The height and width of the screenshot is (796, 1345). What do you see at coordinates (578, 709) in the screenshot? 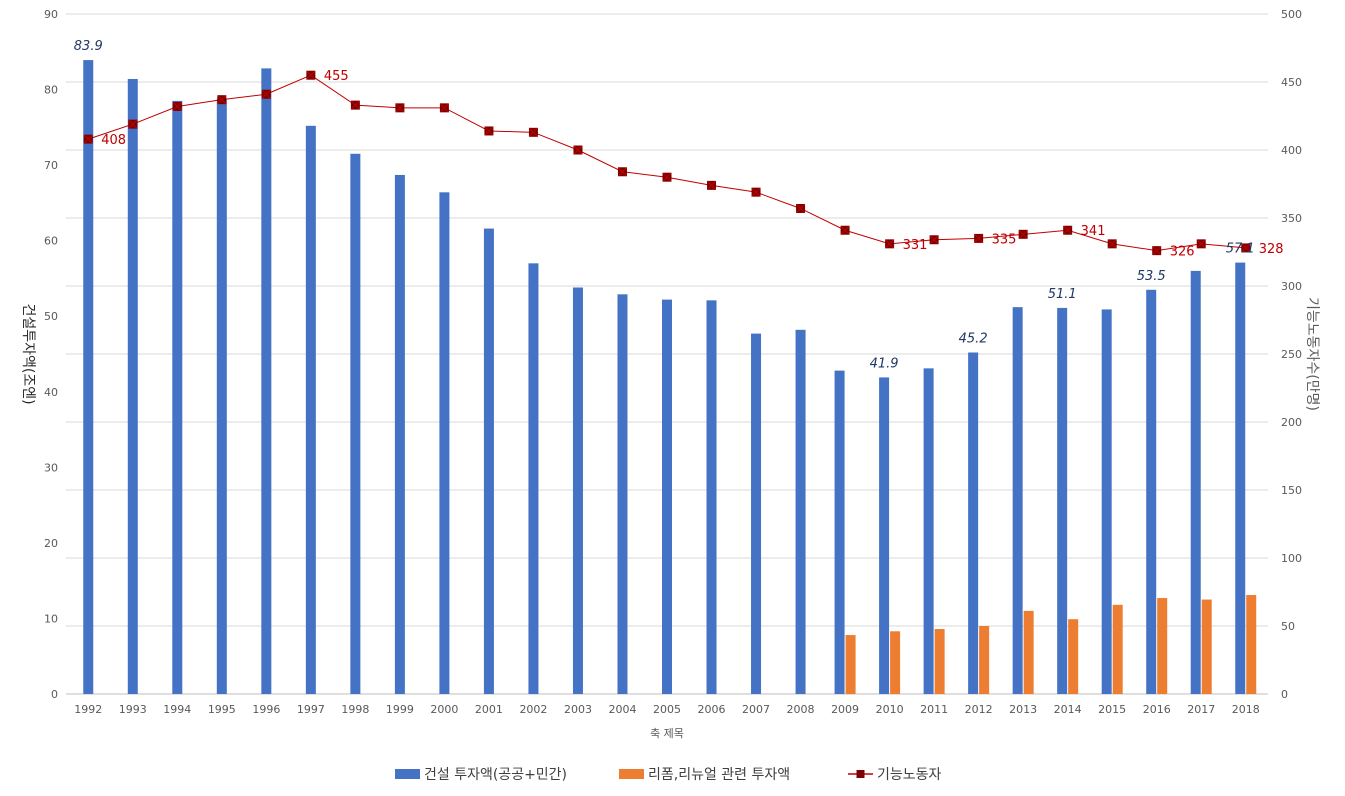
I see `x-tick-label: 2003` at bounding box center [578, 709].